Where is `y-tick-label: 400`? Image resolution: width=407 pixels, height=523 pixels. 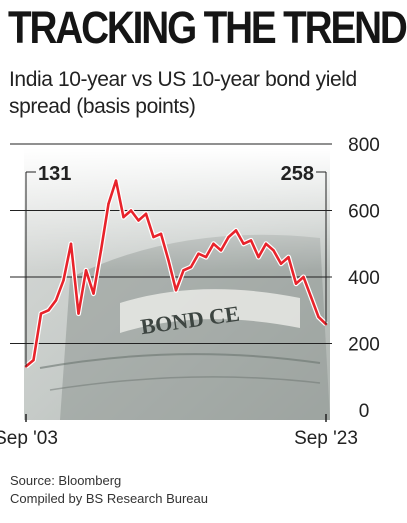
y-tick-label: 400 is located at coordinates (364, 278).